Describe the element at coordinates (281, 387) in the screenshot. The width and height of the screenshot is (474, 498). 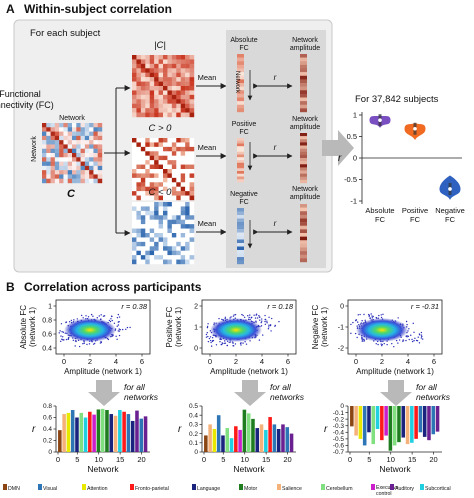
I see `for-all-line1: for all` at that location.